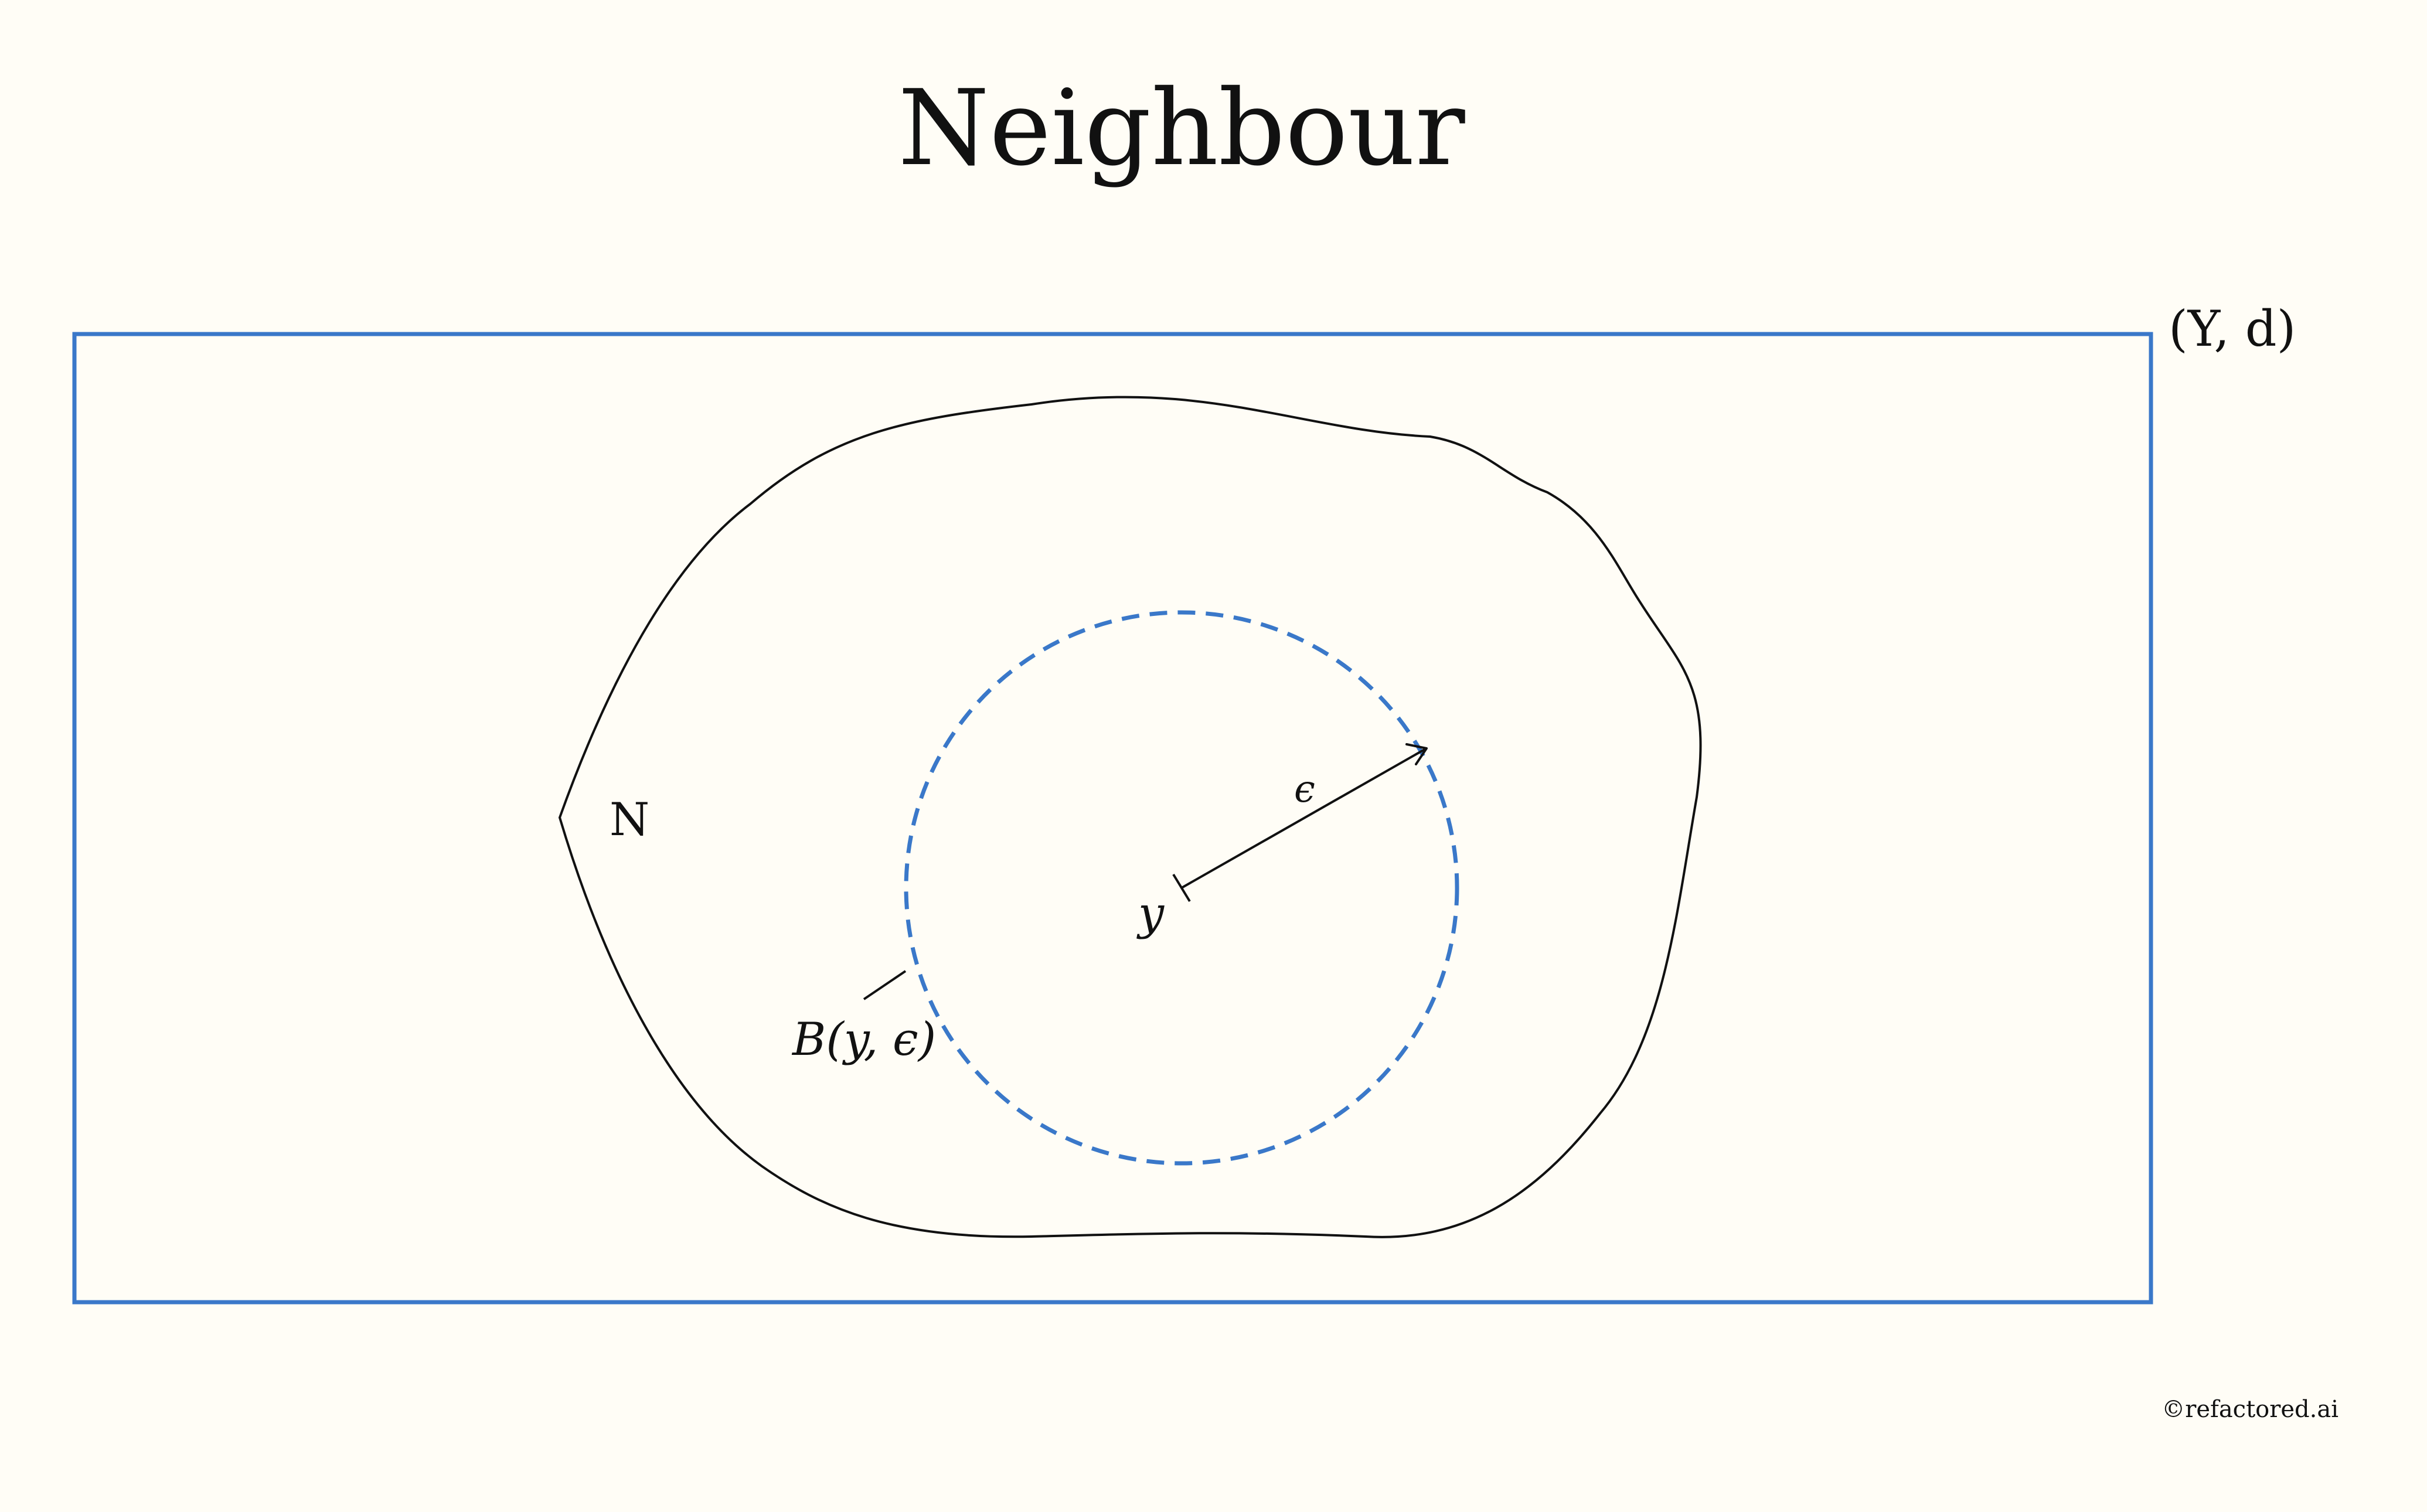  Describe the element at coordinates (1416, 754) in the screenshot. I see `radius-arrow-head` at that location.